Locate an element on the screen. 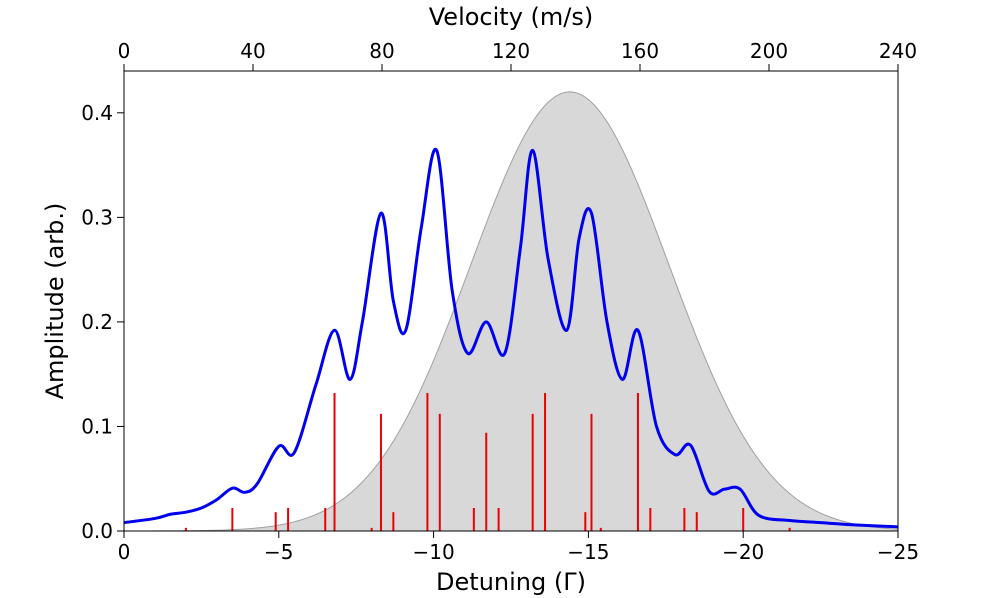  y-axis-title: Amplitude (arb.) is located at coordinates (55, 301).